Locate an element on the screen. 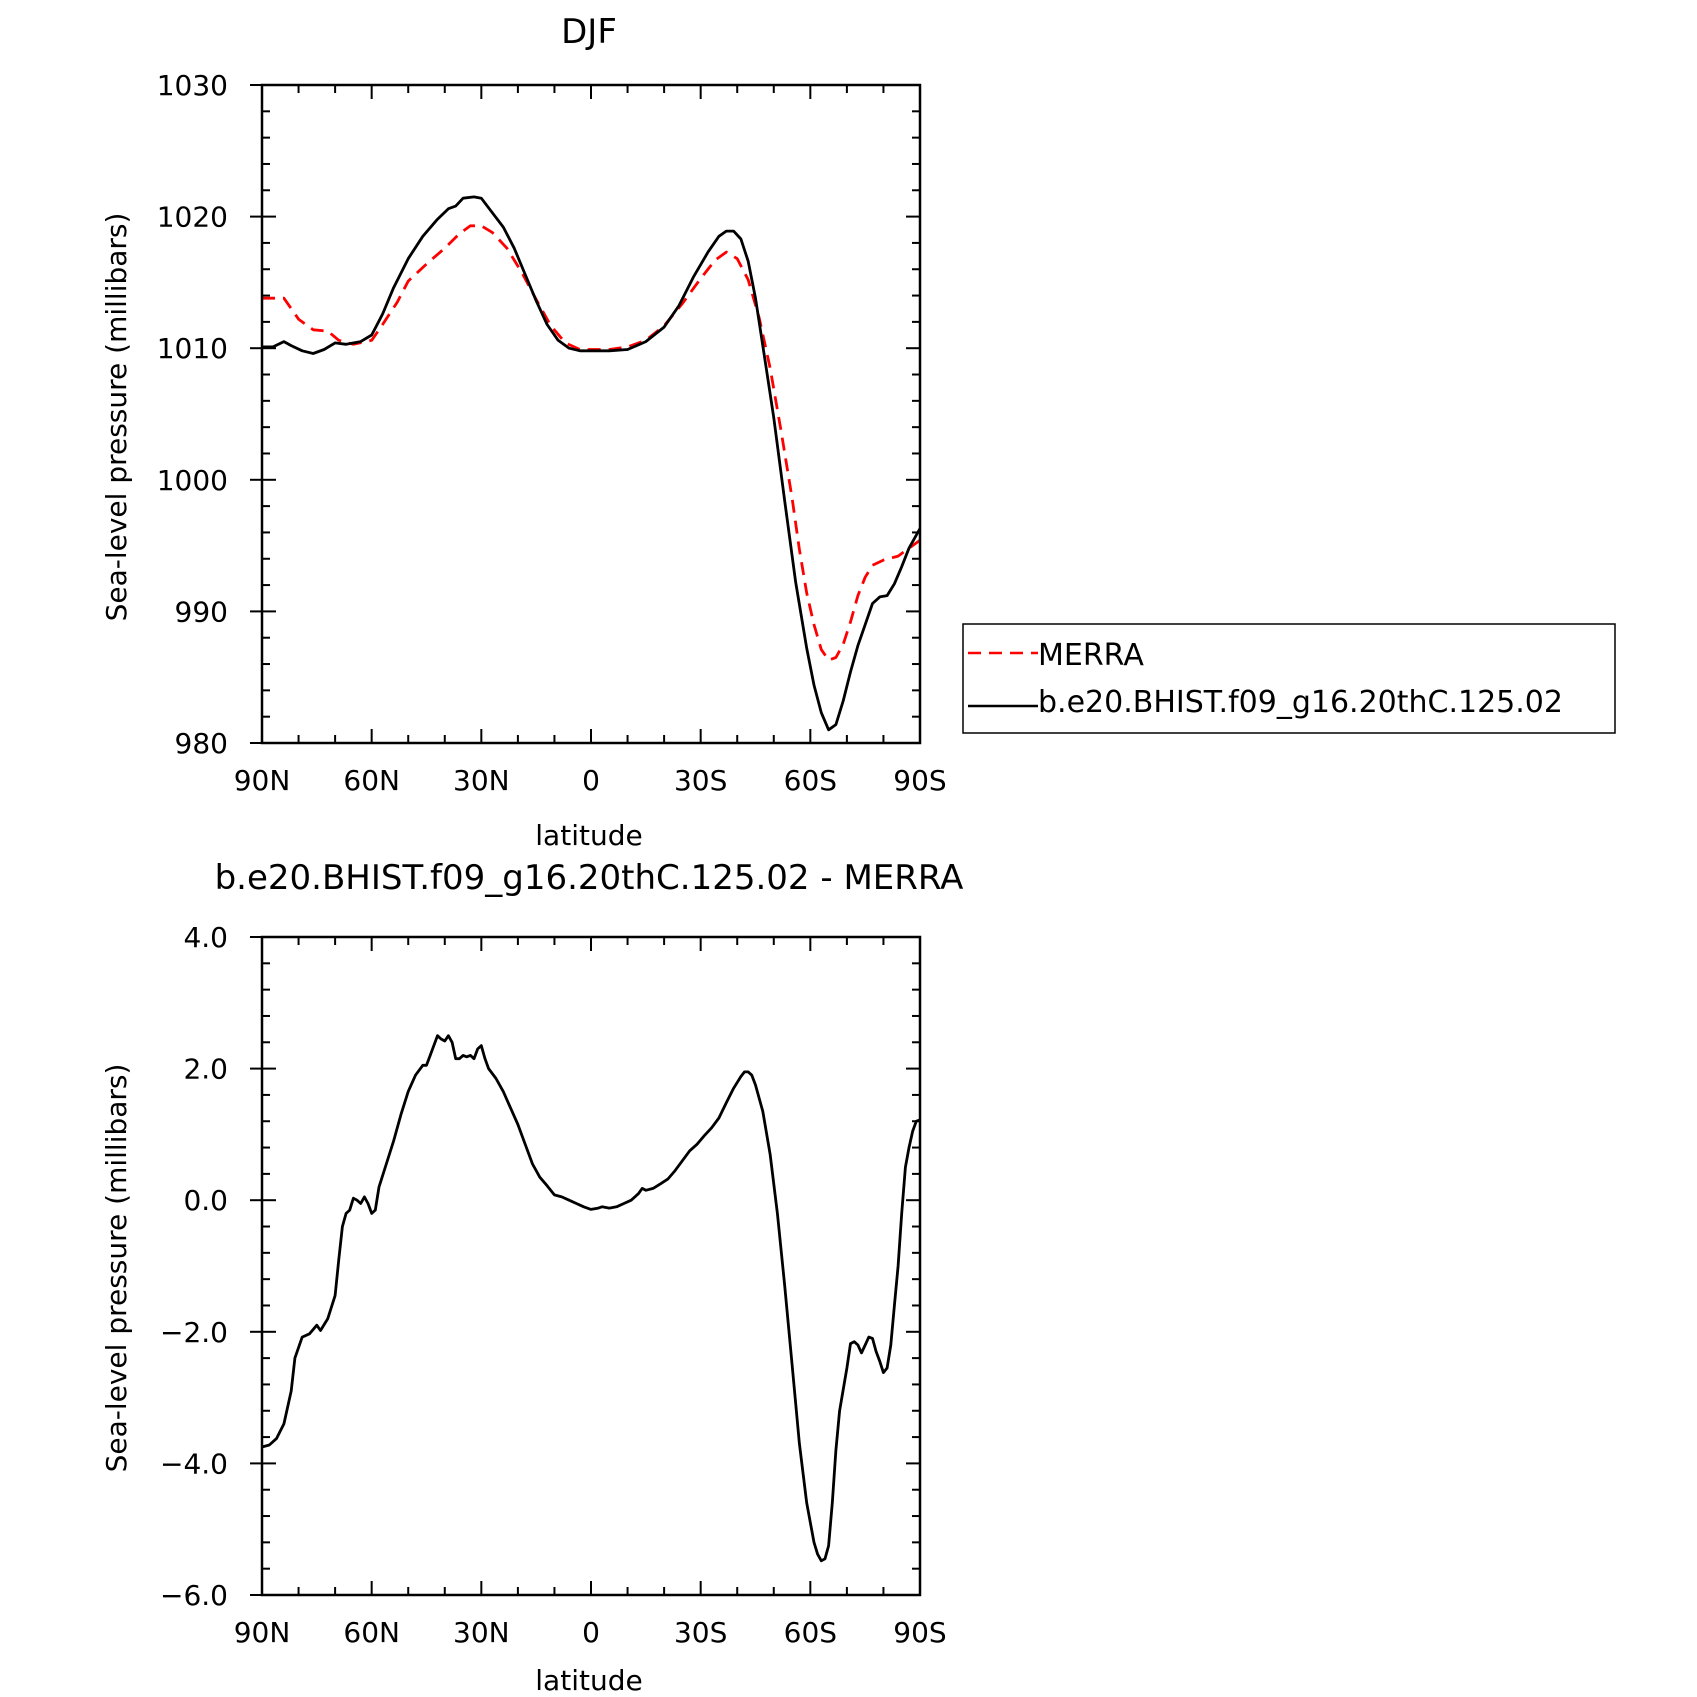  top-panel-title: DJF is located at coordinates (589, 32).